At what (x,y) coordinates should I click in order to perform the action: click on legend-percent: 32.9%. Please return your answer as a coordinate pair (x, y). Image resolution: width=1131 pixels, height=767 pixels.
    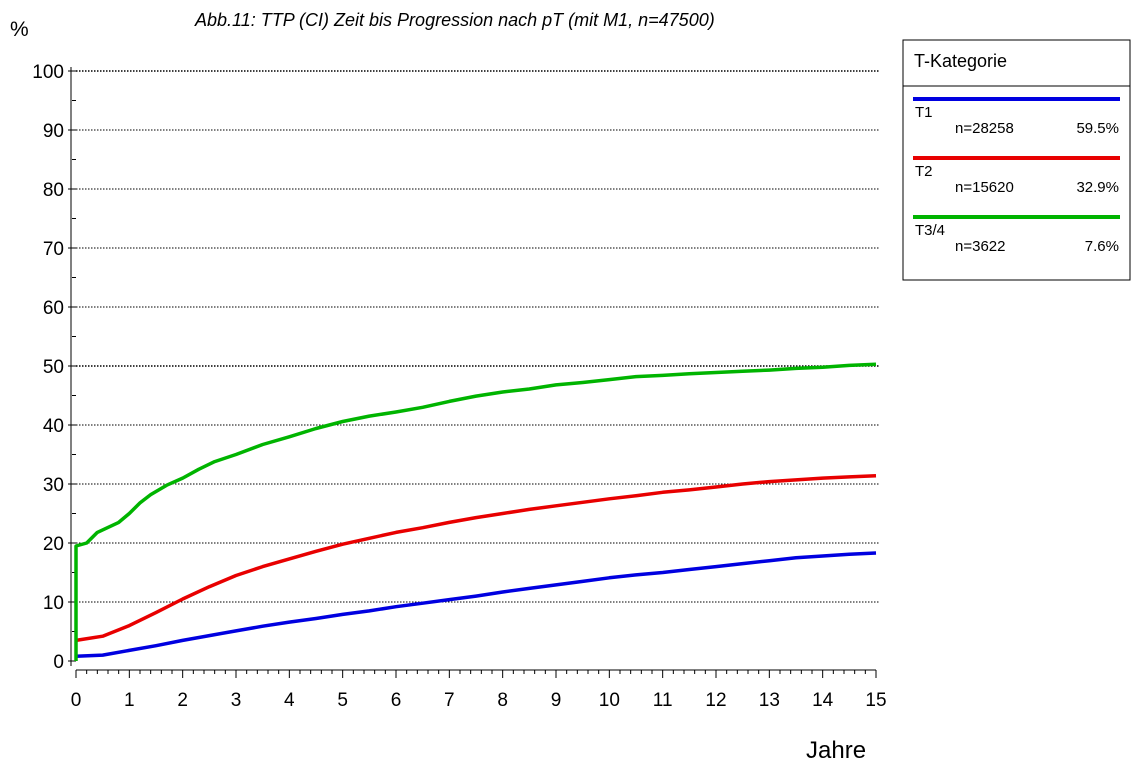
    Looking at the image, I should click on (1097, 187).